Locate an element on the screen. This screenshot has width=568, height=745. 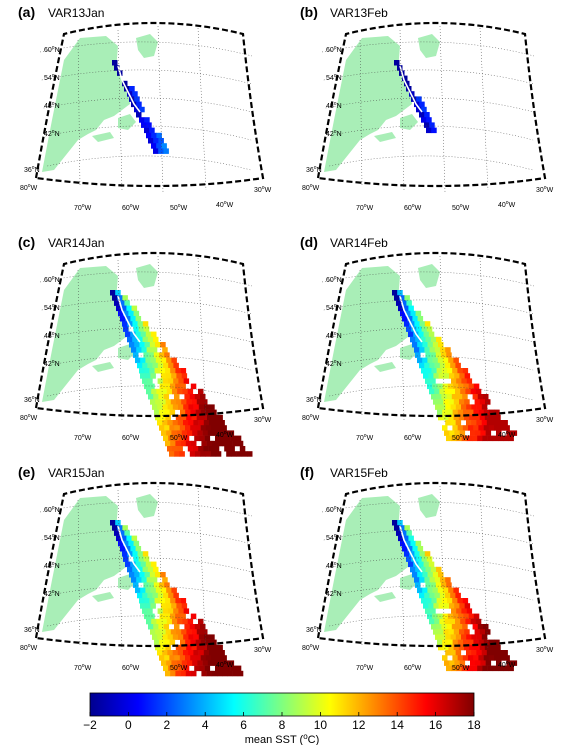
panel-title: VAR14Feb is located at coordinates (359, 243).